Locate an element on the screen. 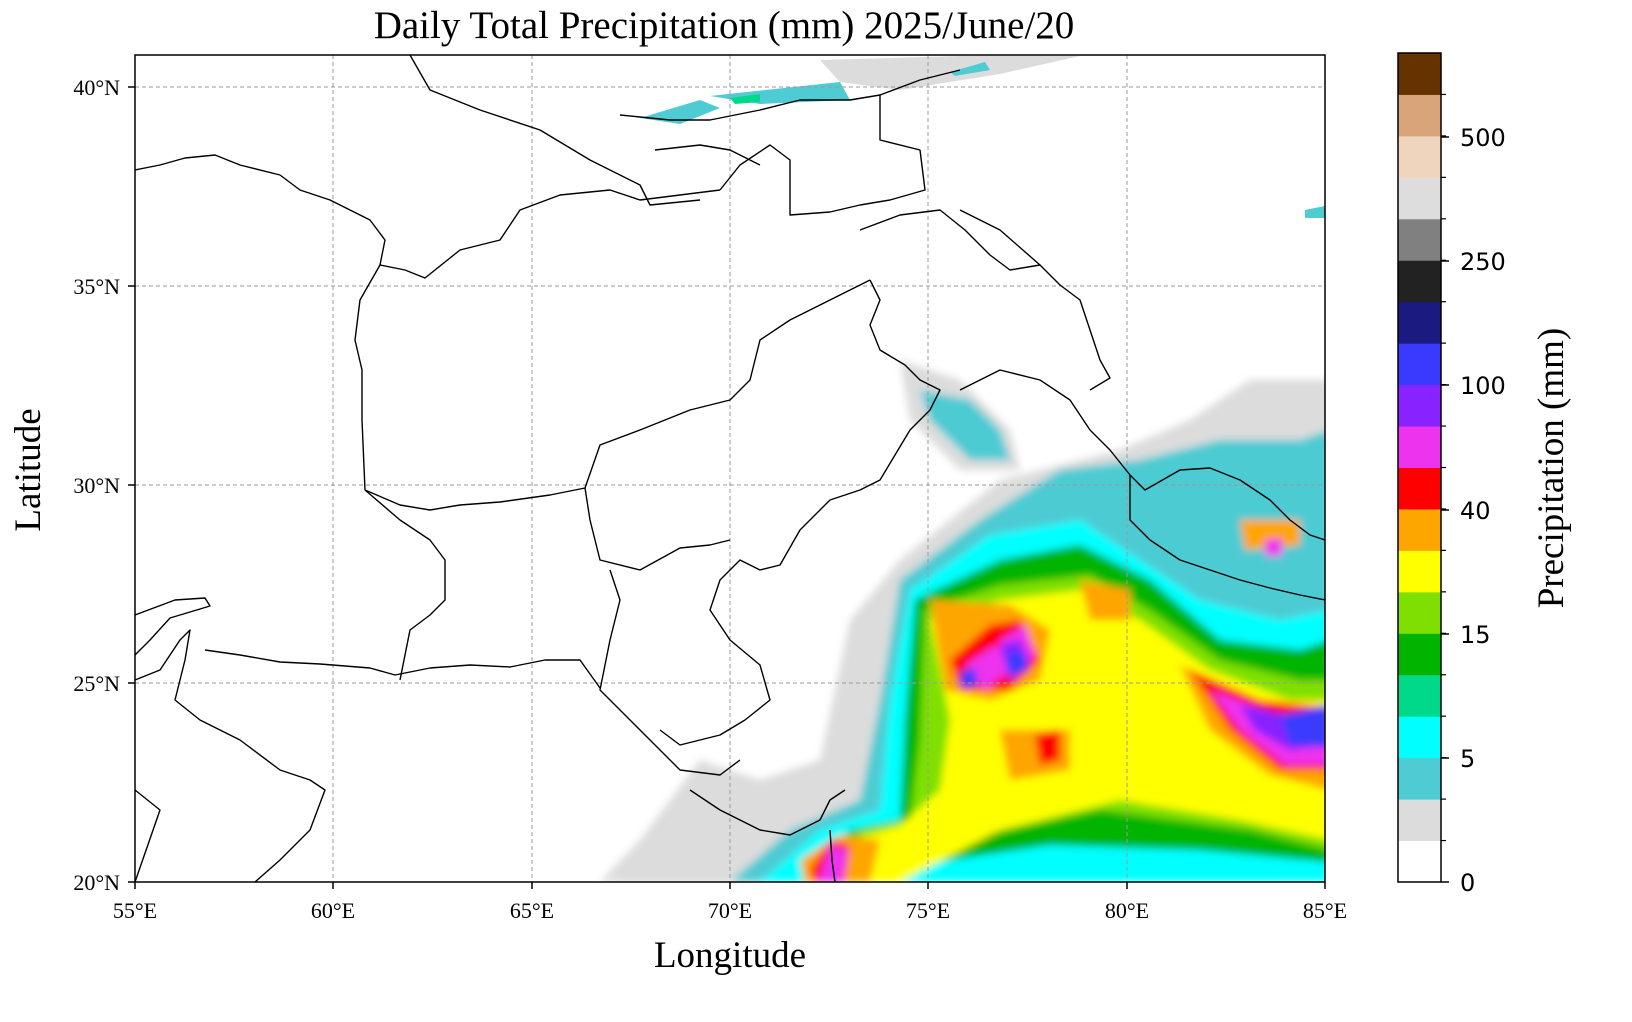 This screenshot has height=1022, width=1632. lon-tick-marks is located at coordinates (730, 885).